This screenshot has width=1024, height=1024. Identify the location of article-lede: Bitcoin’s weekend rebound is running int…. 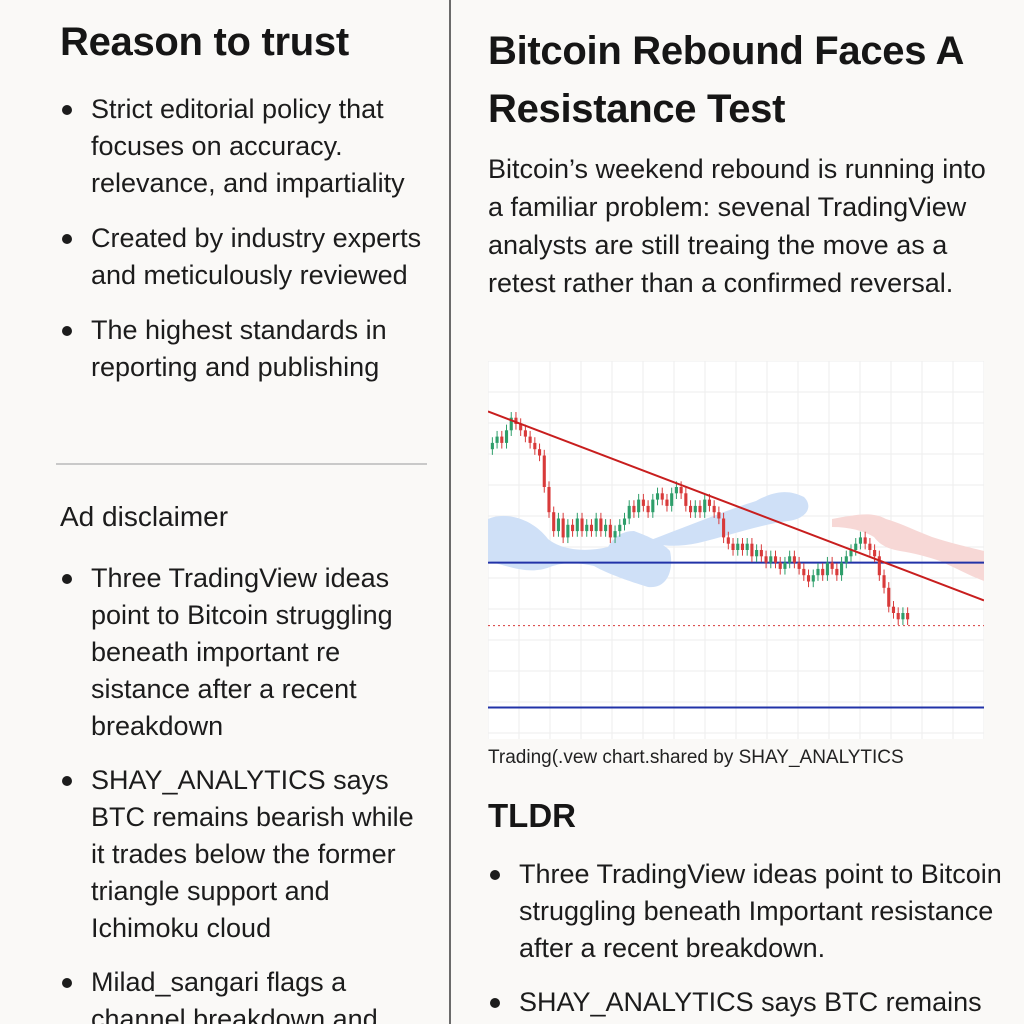
(737, 226).